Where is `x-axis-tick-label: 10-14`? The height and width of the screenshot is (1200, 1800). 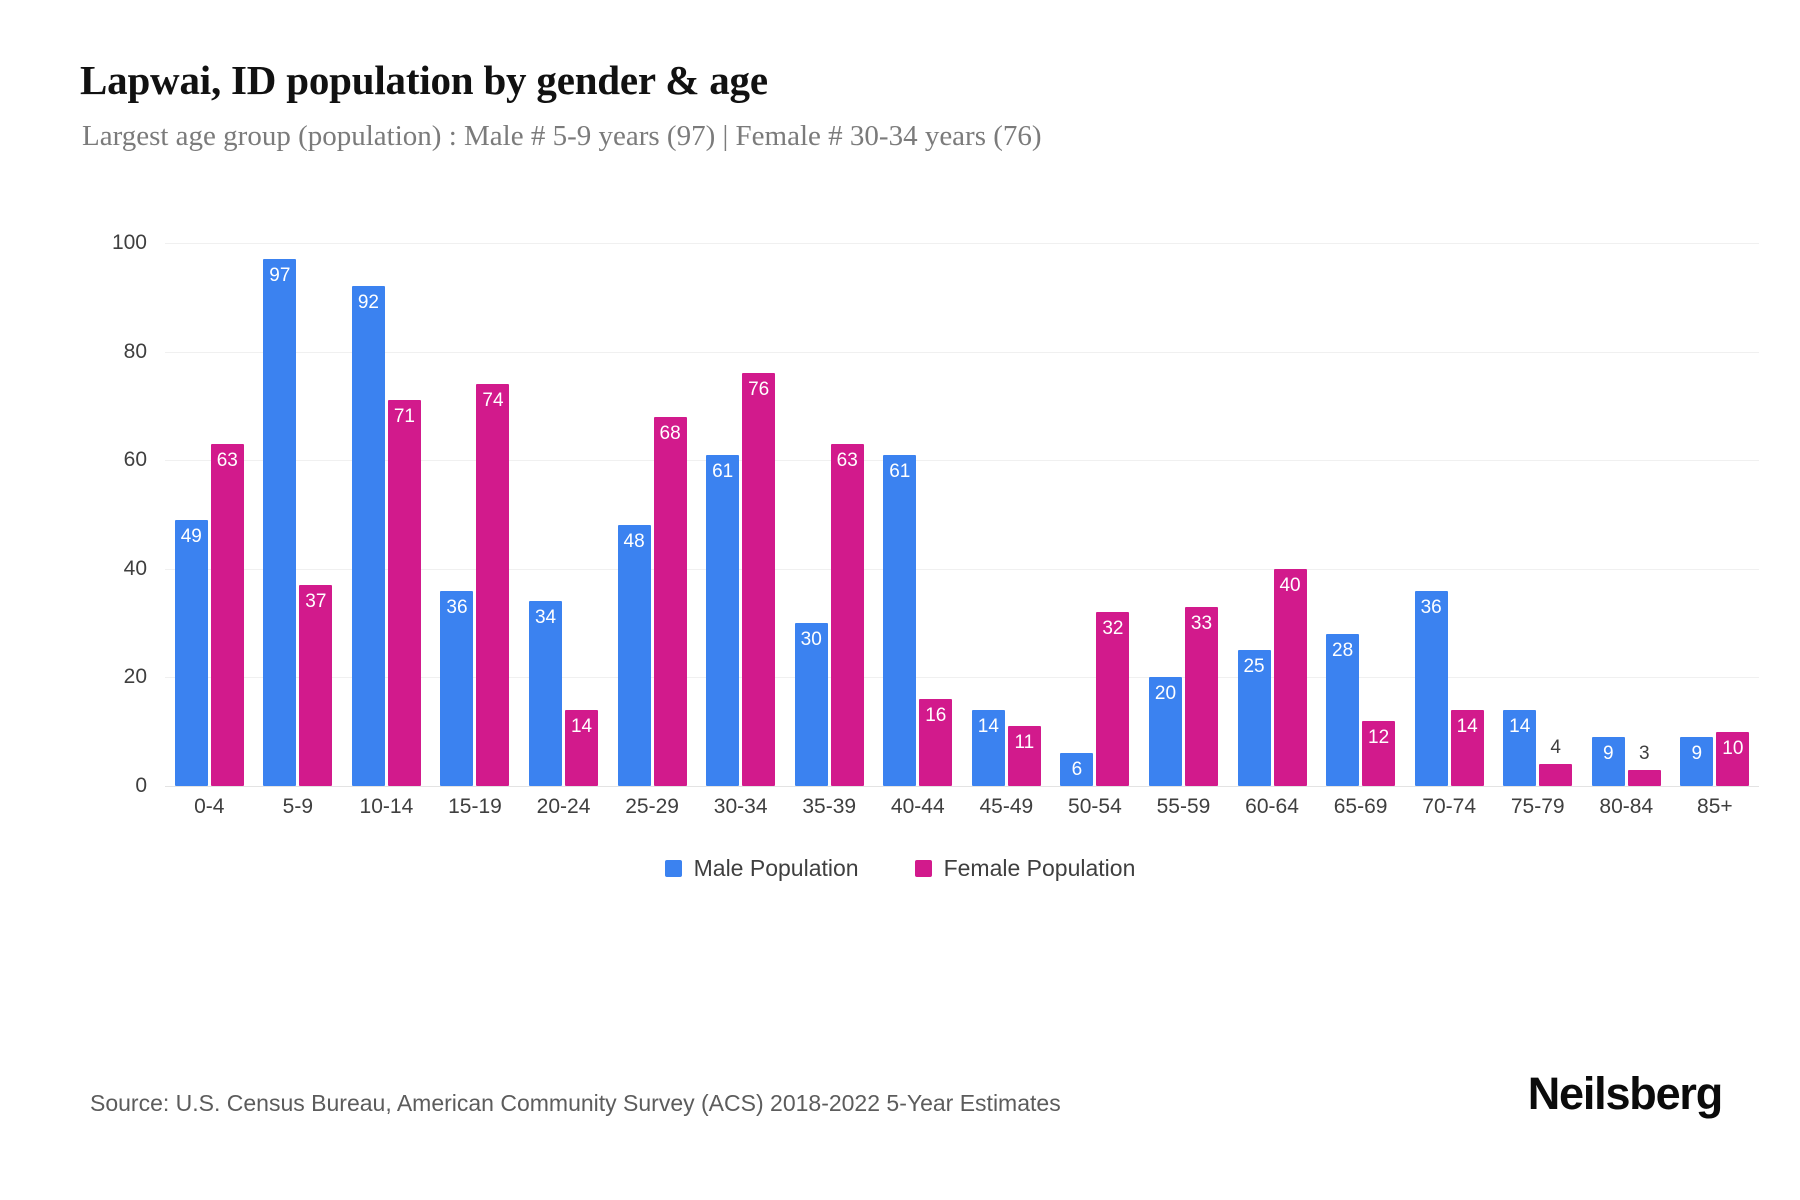
x-axis-tick-label: 10-14 is located at coordinates (386, 806).